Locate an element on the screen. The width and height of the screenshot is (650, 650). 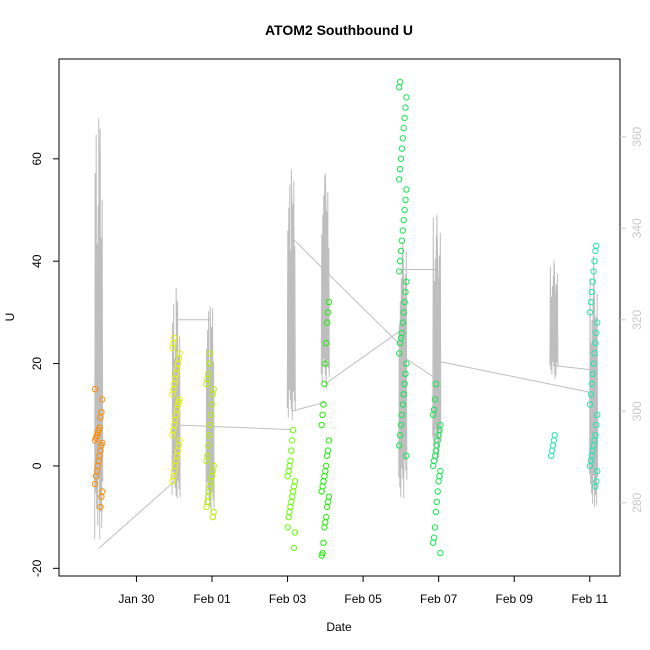
y-tick-label: 0 is located at coordinates (37, 465).